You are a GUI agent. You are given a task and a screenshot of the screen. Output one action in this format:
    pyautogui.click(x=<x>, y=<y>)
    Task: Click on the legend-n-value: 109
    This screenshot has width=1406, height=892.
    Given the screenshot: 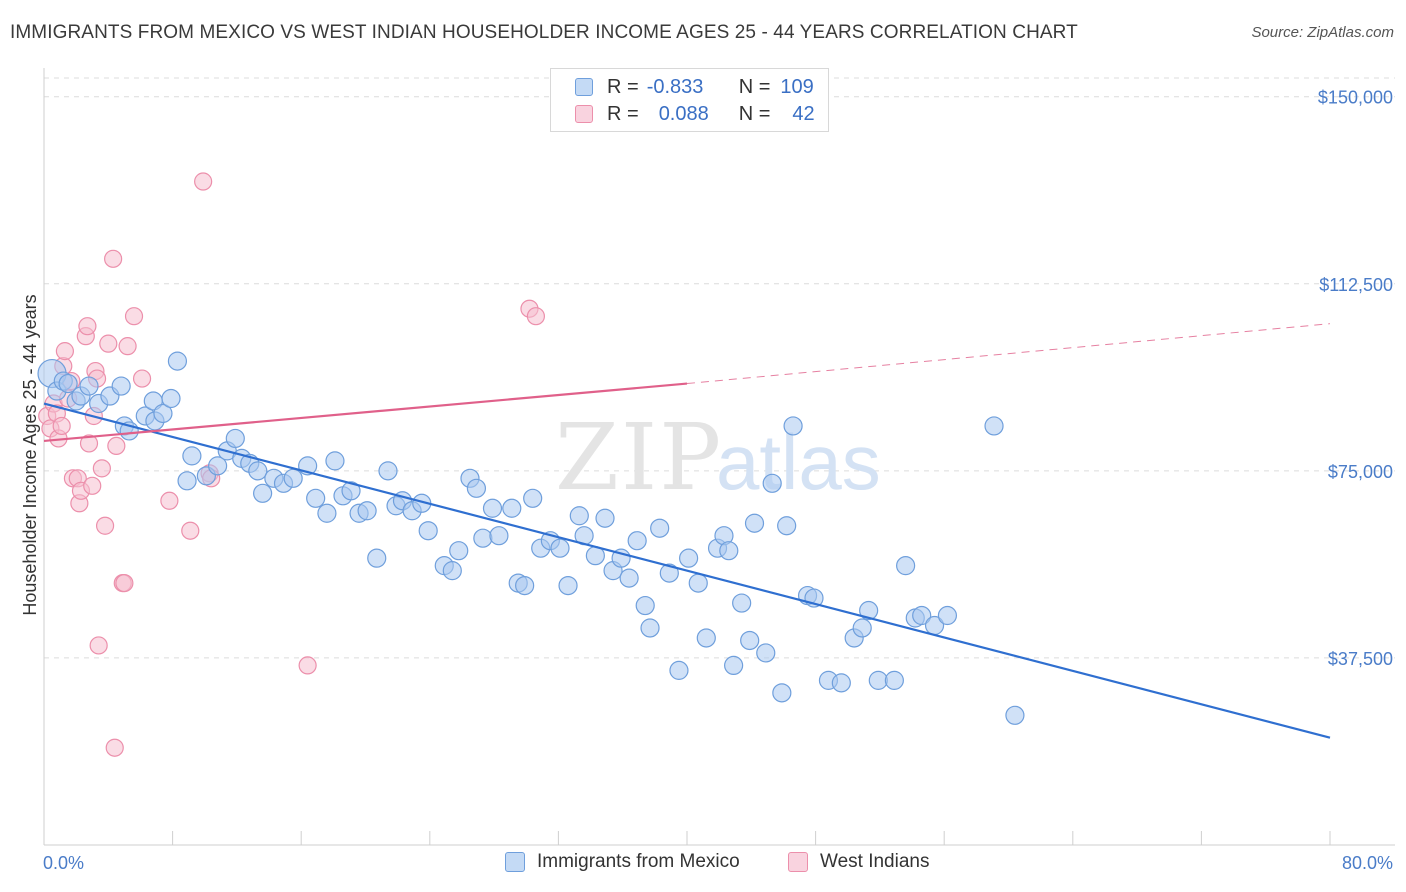 What is the action you would take?
    pyautogui.click(x=797, y=86)
    